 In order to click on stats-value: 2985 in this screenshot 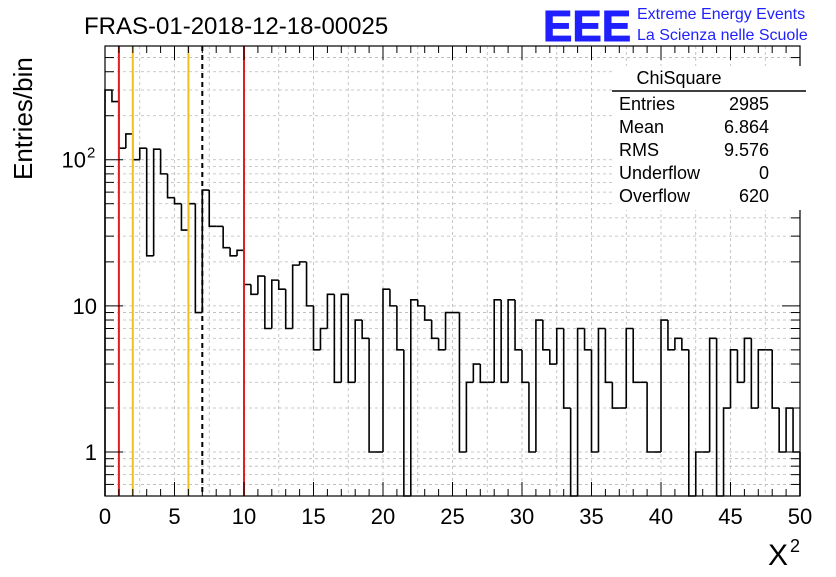, I will do `click(749, 104)`.